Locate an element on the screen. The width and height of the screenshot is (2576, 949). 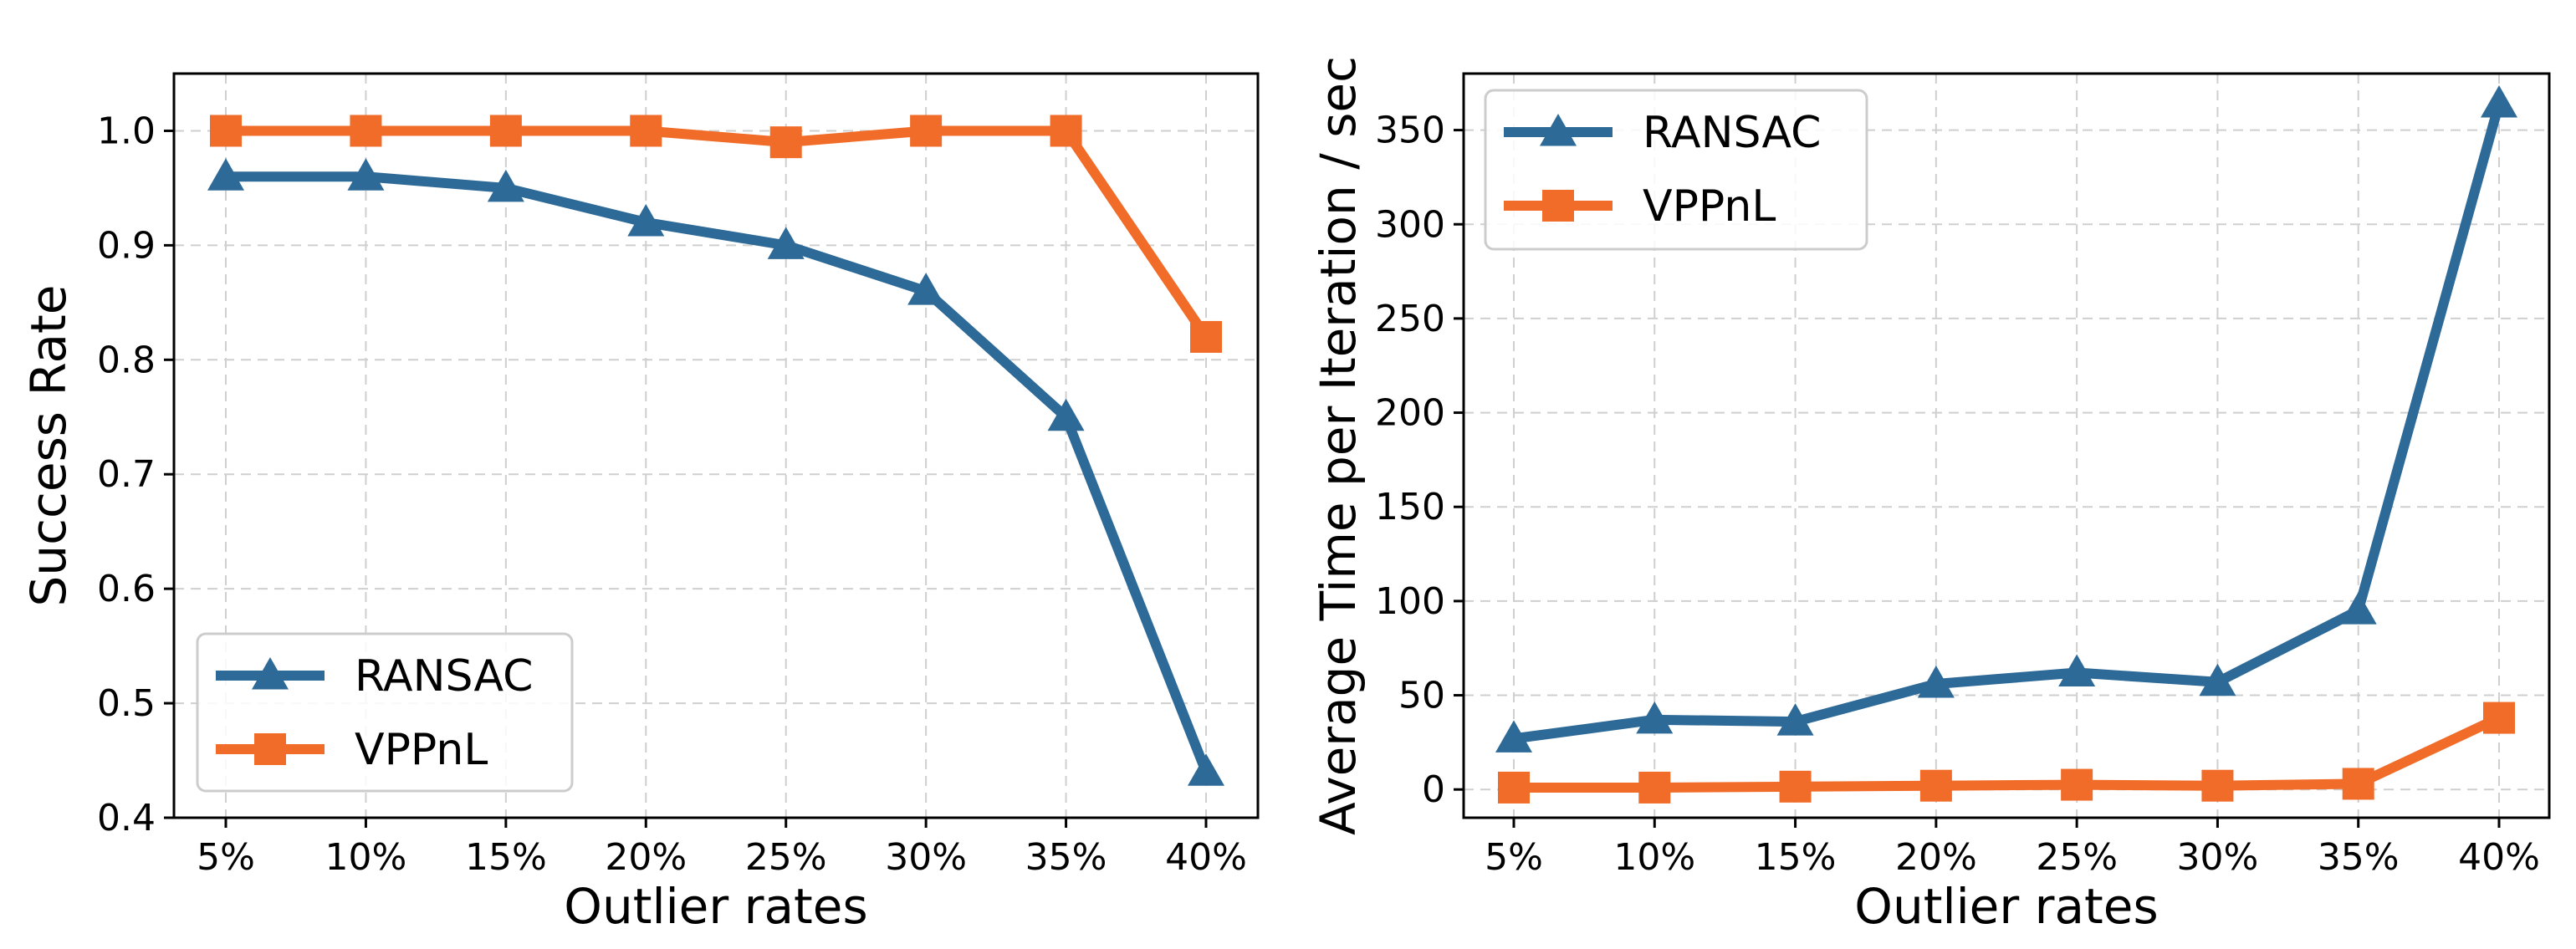
y-tick-label: 100 is located at coordinates (1410, 601).